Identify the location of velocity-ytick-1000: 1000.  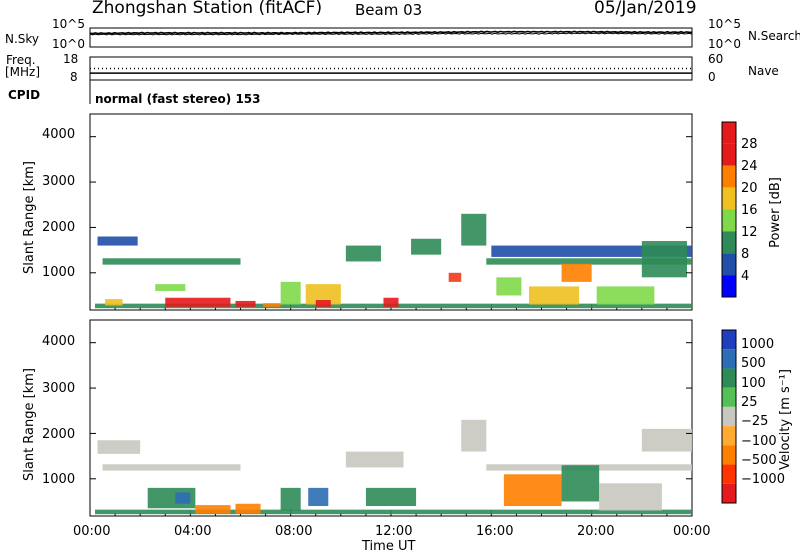
(59, 479).